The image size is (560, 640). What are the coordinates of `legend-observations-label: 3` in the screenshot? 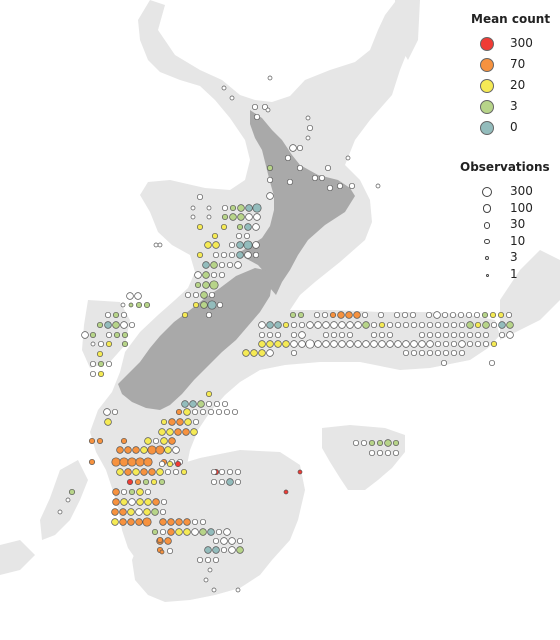 It's located at (514, 257).